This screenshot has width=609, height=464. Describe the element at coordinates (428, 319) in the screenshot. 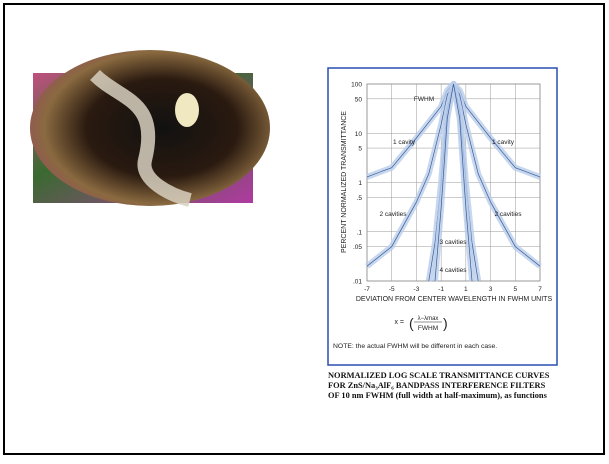

I see `formula-numerator: λ−λmax` at that location.